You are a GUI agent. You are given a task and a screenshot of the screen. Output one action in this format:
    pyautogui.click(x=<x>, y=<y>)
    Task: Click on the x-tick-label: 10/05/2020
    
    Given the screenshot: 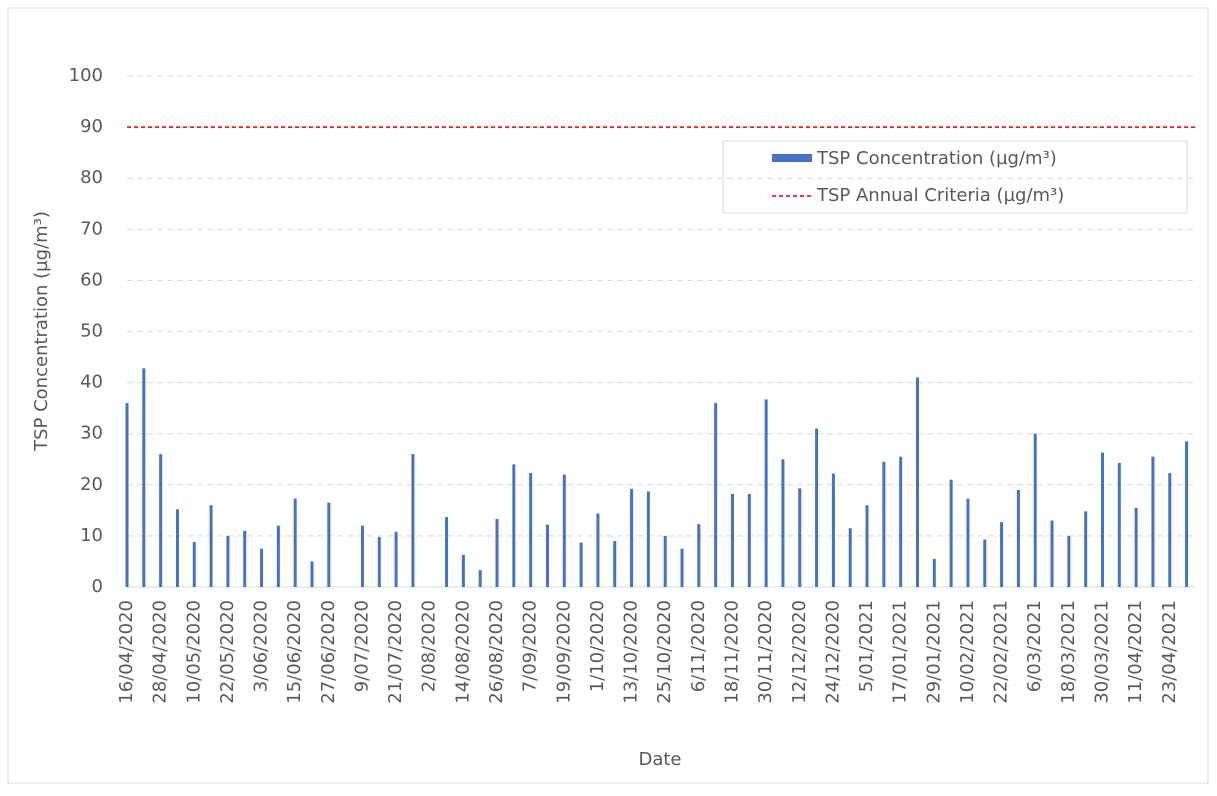 What is the action you would take?
    pyautogui.click(x=193, y=652)
    